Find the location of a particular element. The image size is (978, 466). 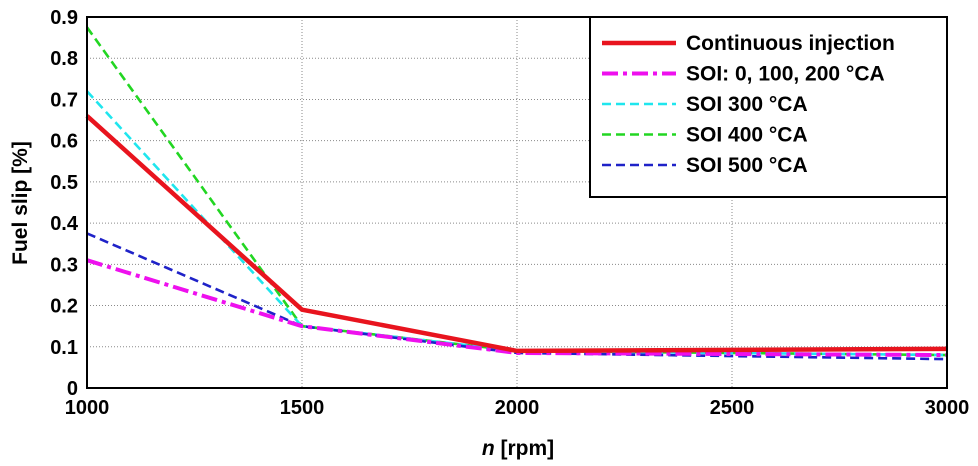

y-tick-label-7: 0.7 is located at coordinates (64, 100).